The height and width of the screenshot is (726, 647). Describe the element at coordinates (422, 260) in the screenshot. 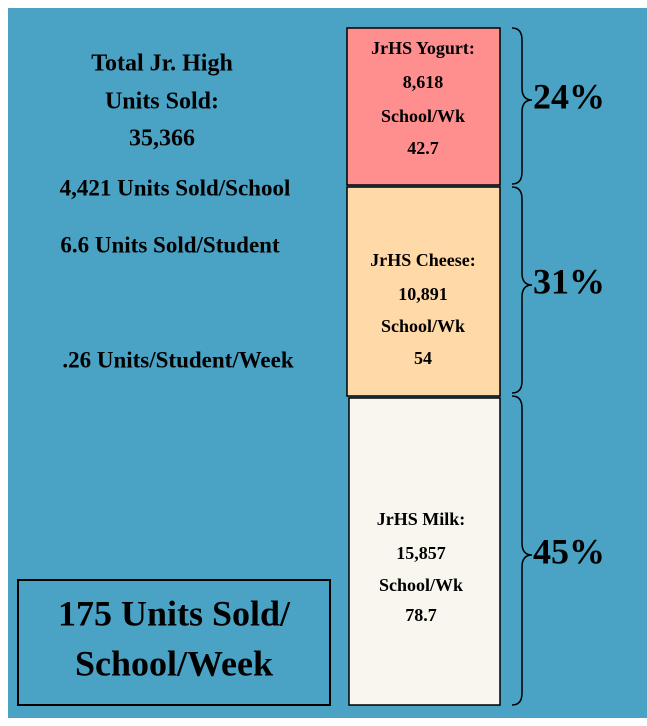

I see `segment-label: JrHS Cheese:` at that location.